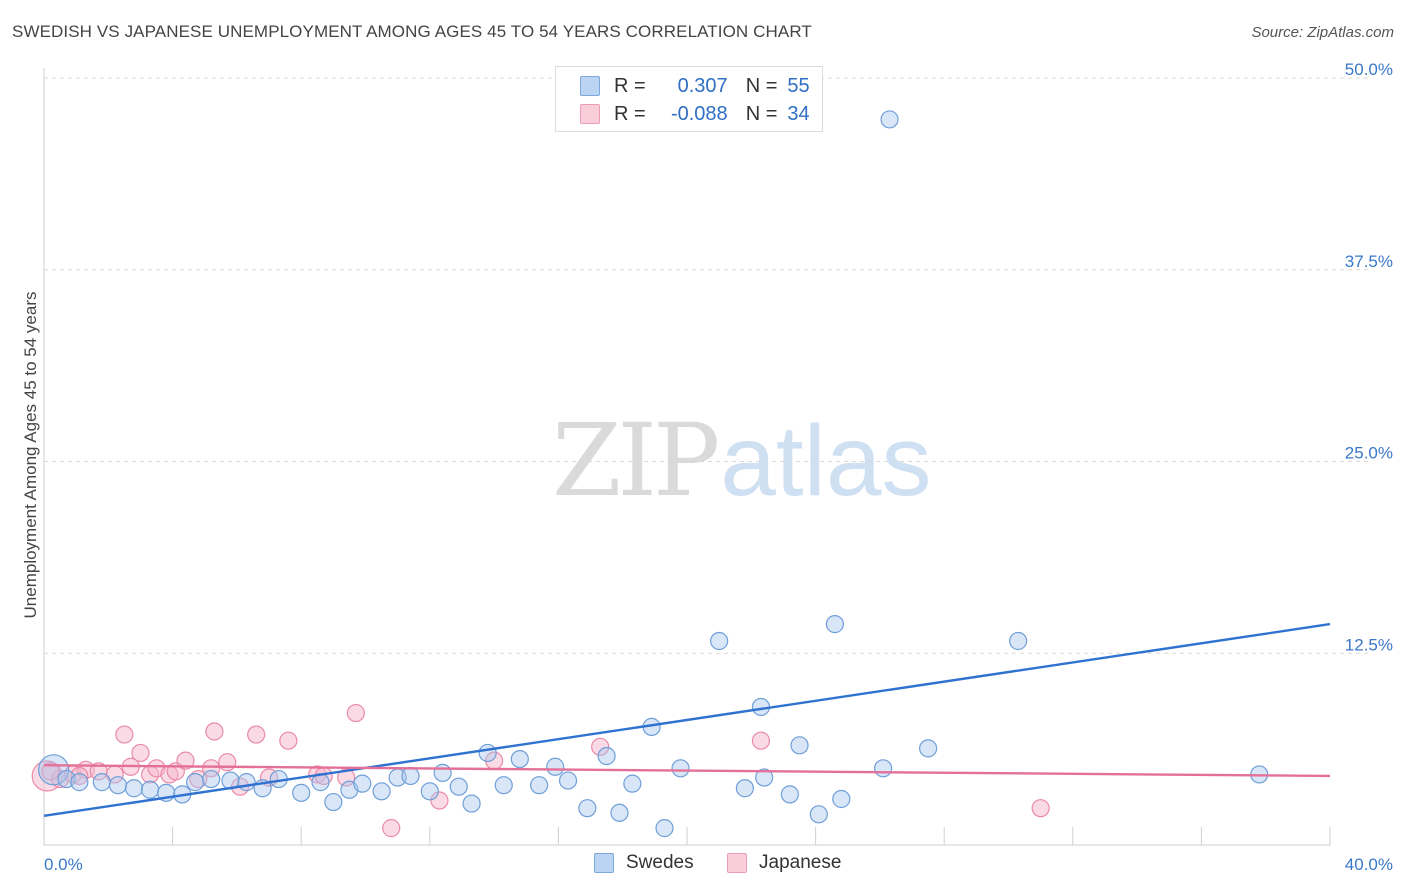 Image resolution: width=1406 pixels, height=892 pixels. I want to click on y-tick-label-0: 12.5%, so click(1369, 644).